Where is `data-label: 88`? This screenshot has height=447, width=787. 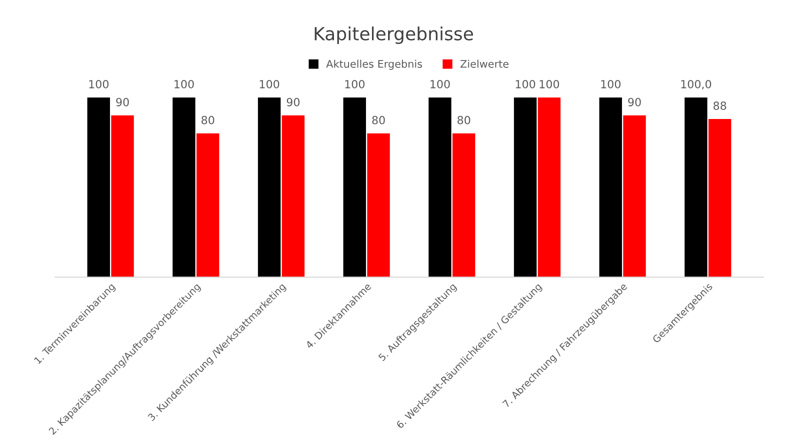 data-label: 88 is located at coordinates (720, 106).